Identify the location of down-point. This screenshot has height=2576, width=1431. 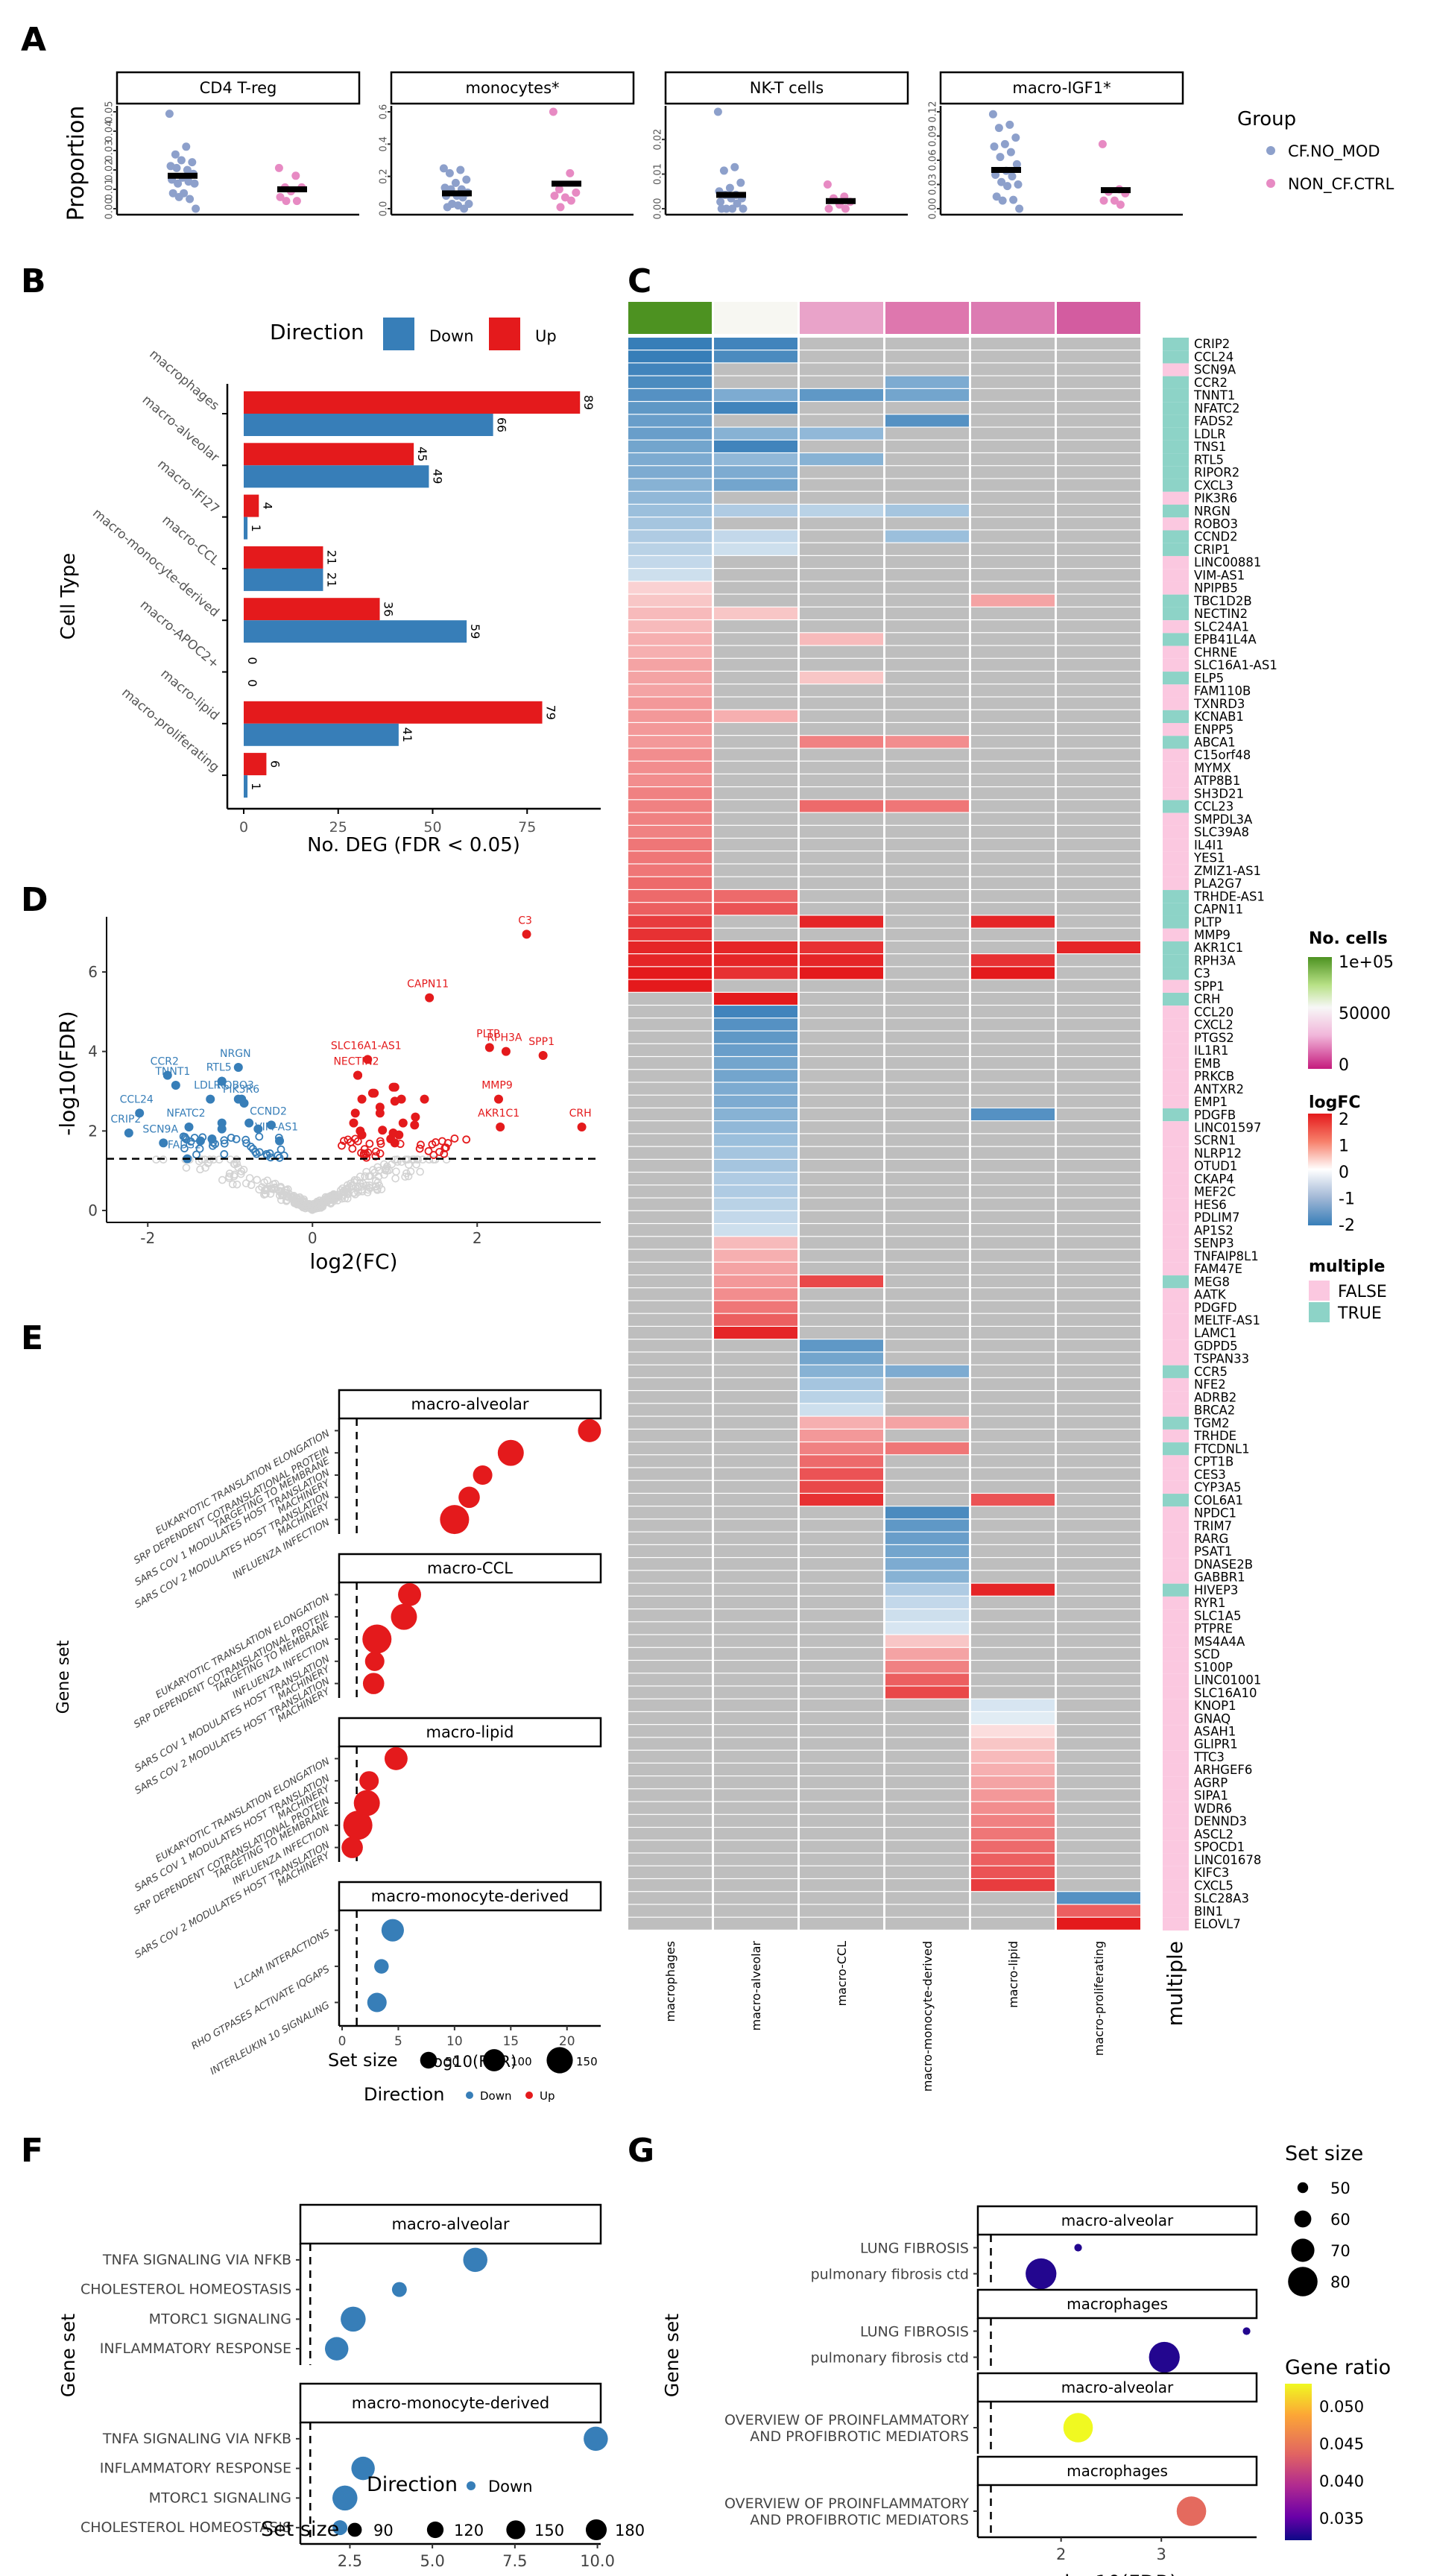
(258, 1129).